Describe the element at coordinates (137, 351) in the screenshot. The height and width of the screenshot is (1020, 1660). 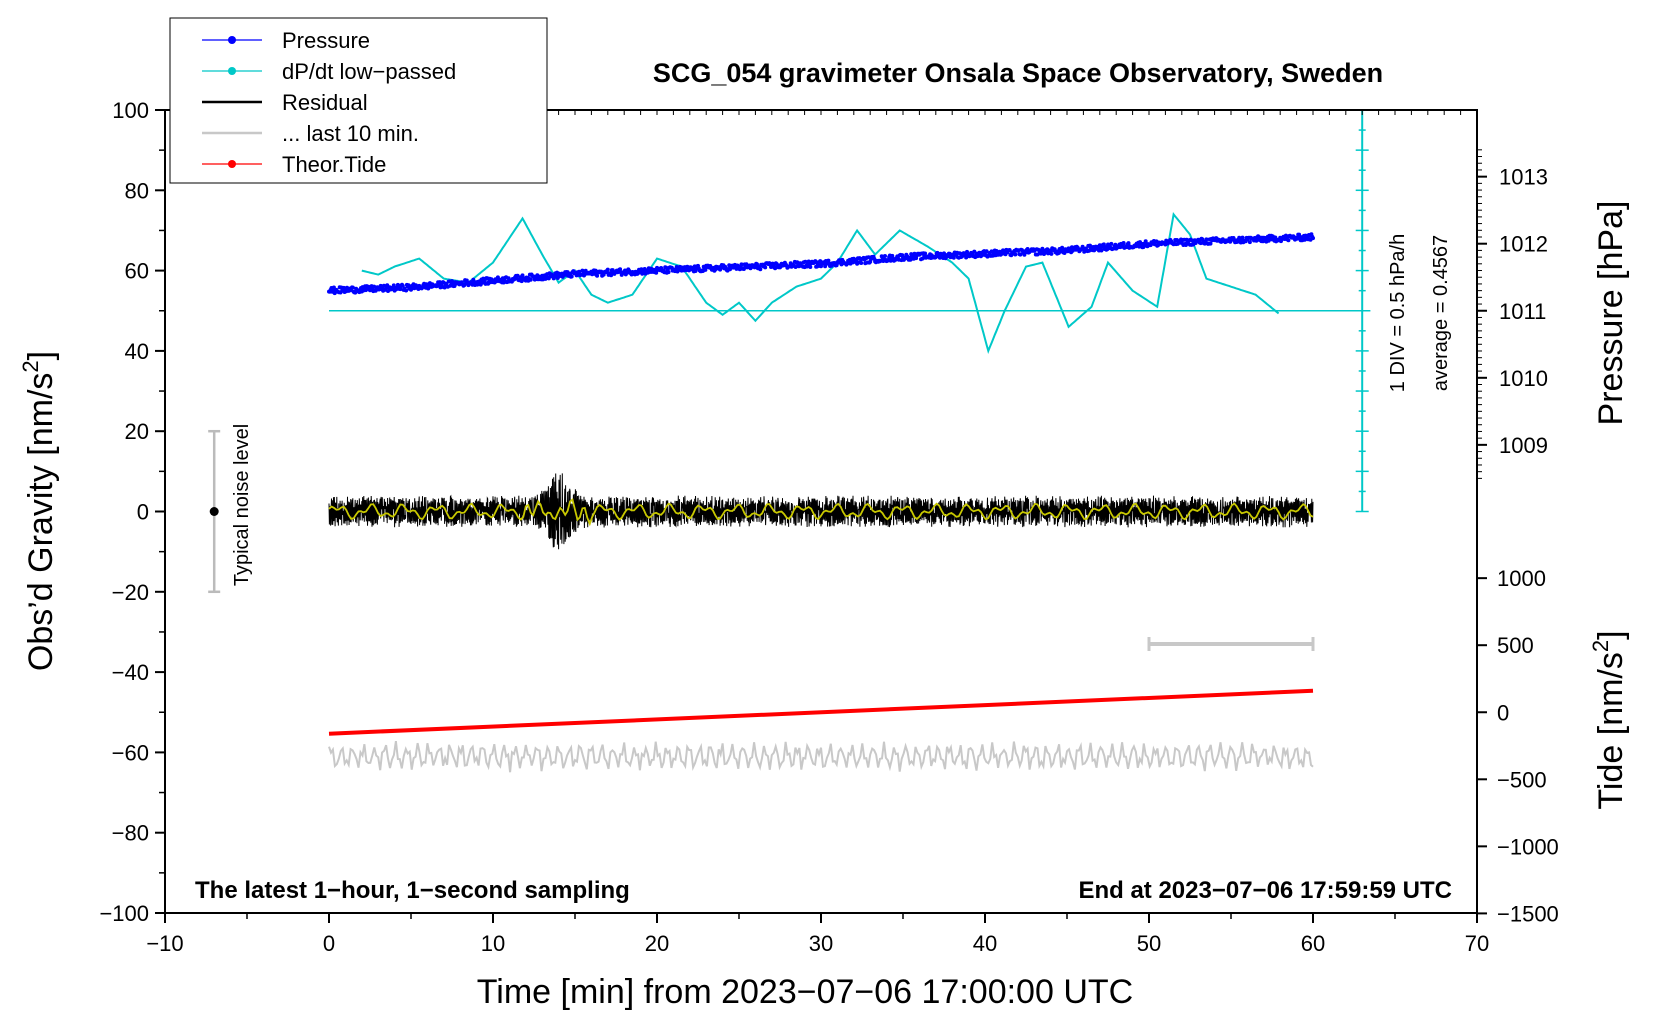
I see `y-tick-label: 40` at that location.